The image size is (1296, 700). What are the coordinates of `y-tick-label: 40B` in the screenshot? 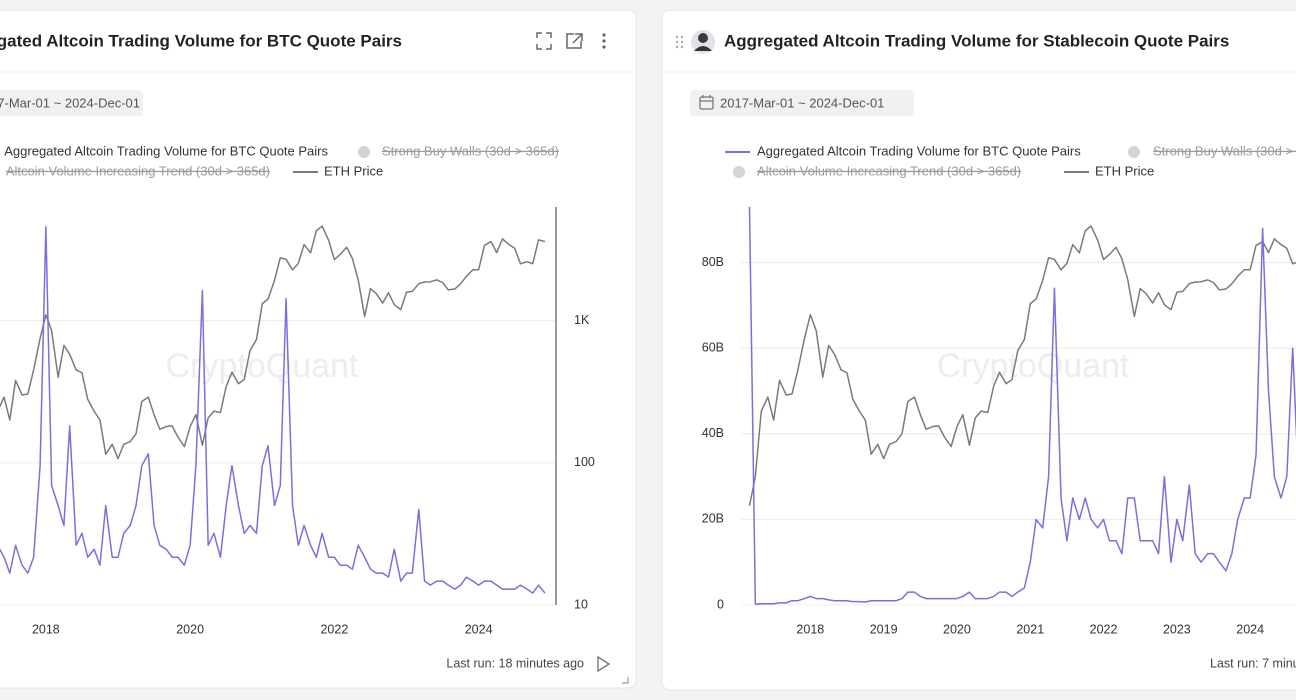 It's located at (713, 433).